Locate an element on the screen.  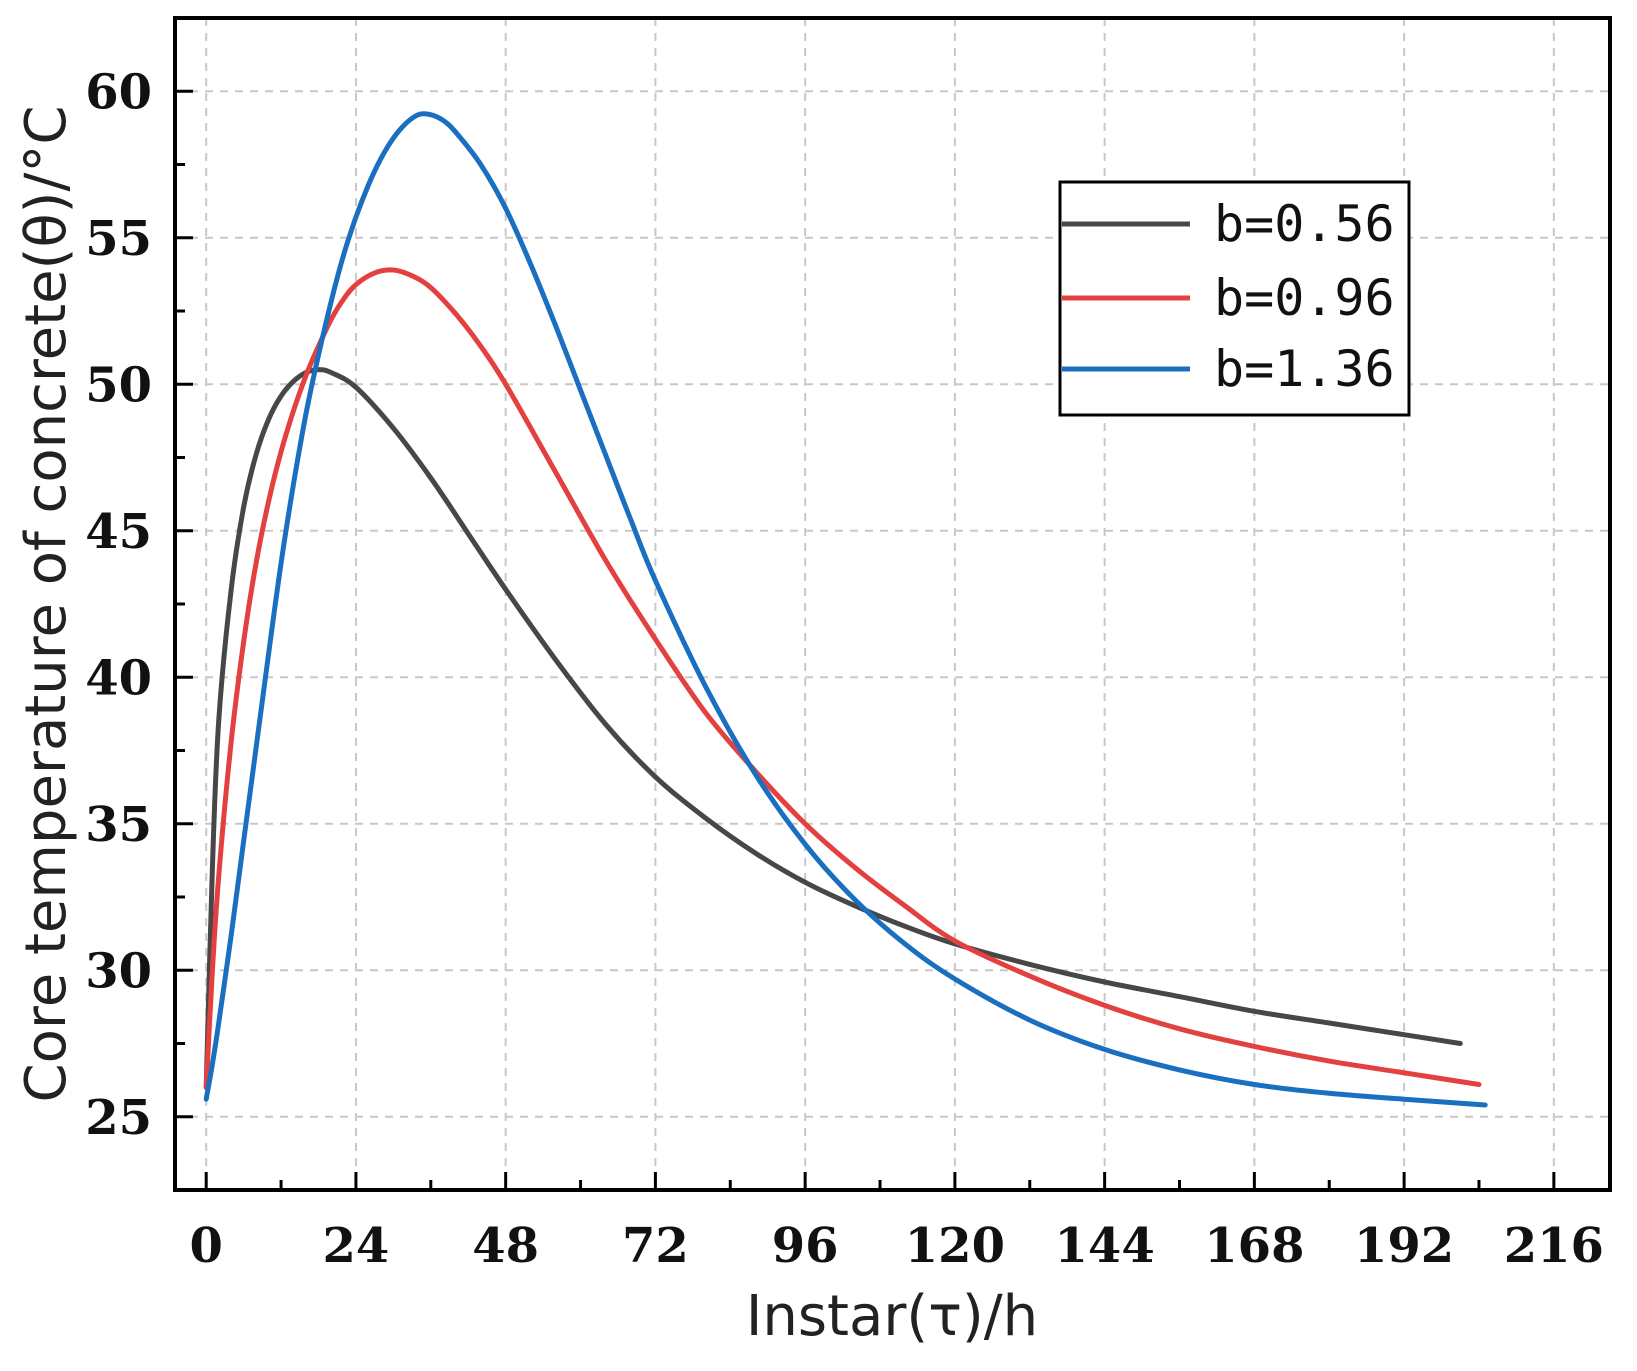
y-tick-label: 30 is located at coordinates (118, 971).